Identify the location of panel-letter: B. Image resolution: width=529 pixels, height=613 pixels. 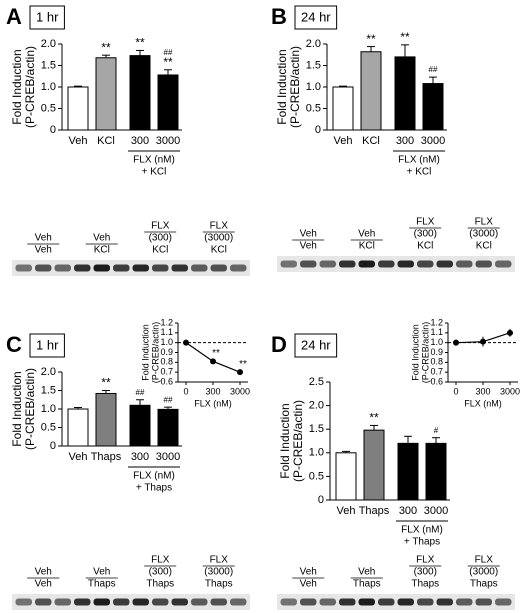
(279, 16).